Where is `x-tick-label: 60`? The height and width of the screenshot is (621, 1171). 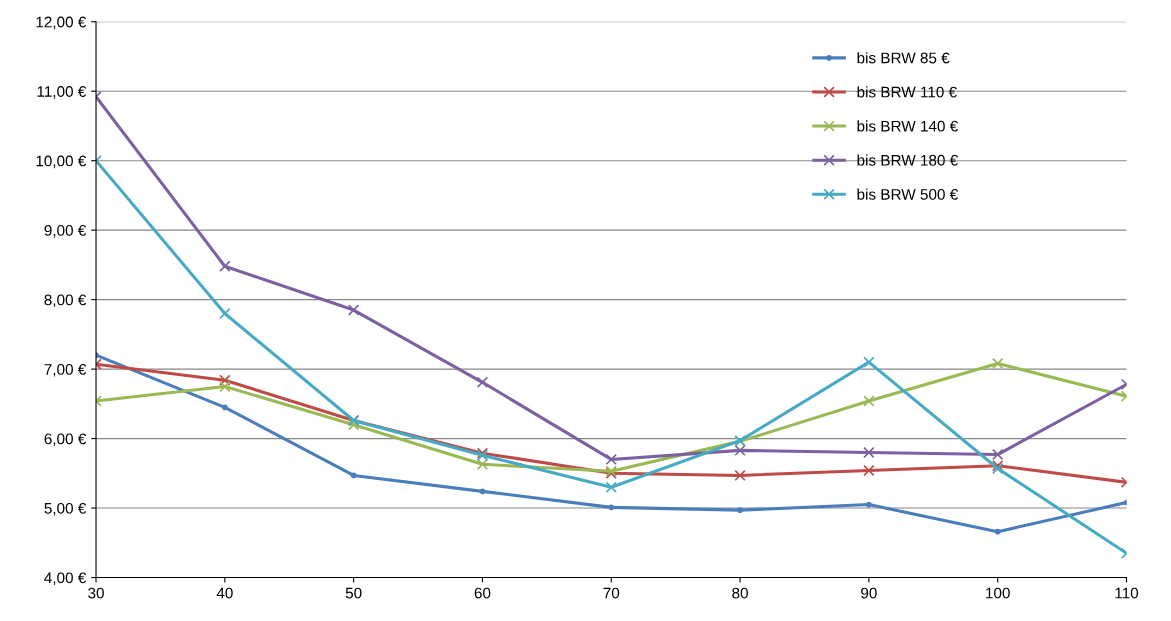 x-tick-label: 60 is located at coordinates (482, 593).